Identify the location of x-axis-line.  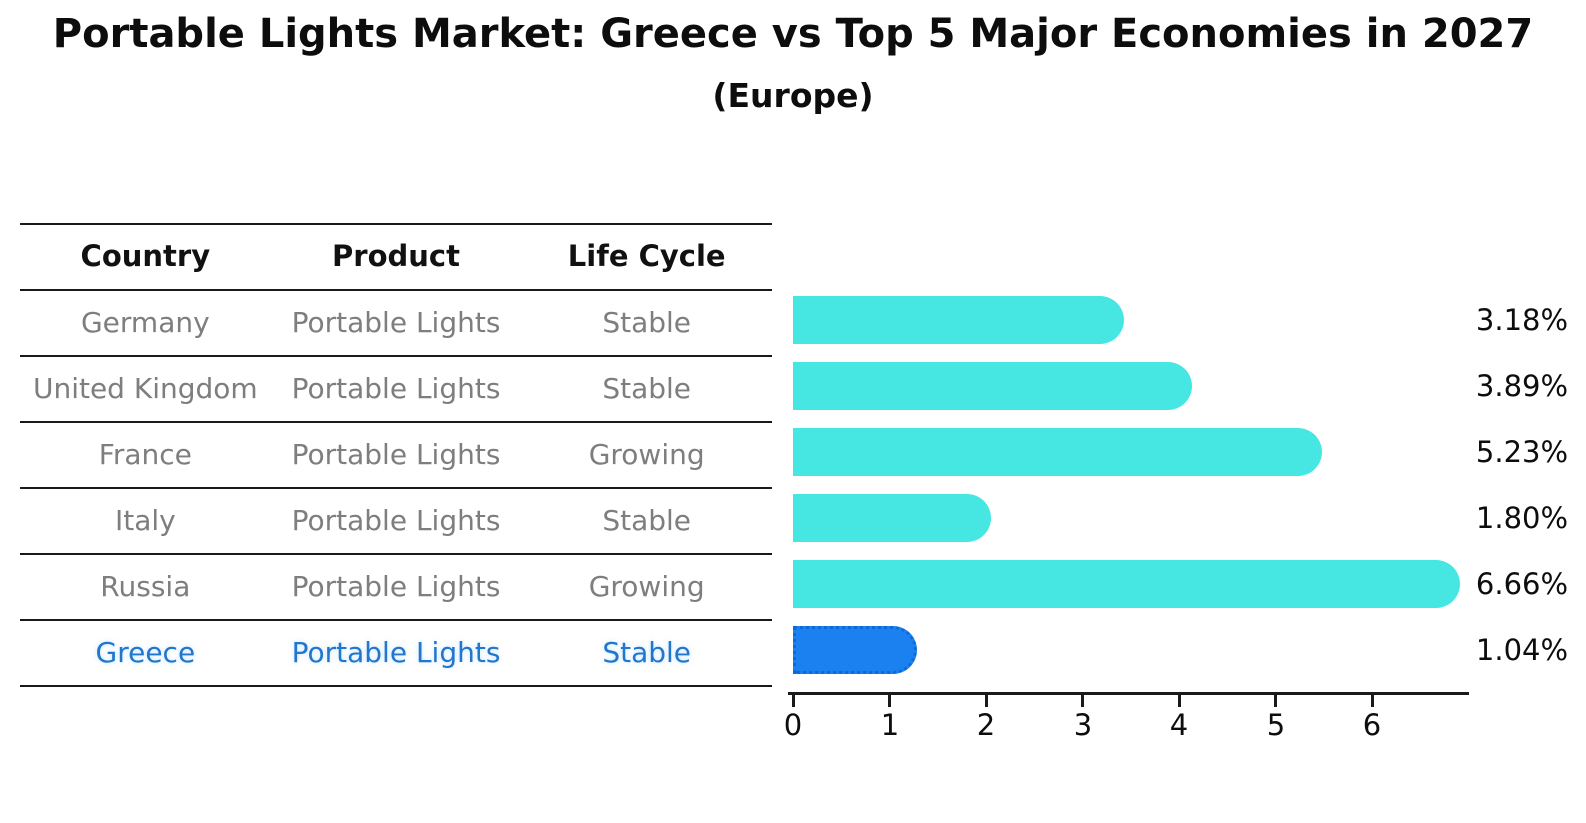
(1128, 693).